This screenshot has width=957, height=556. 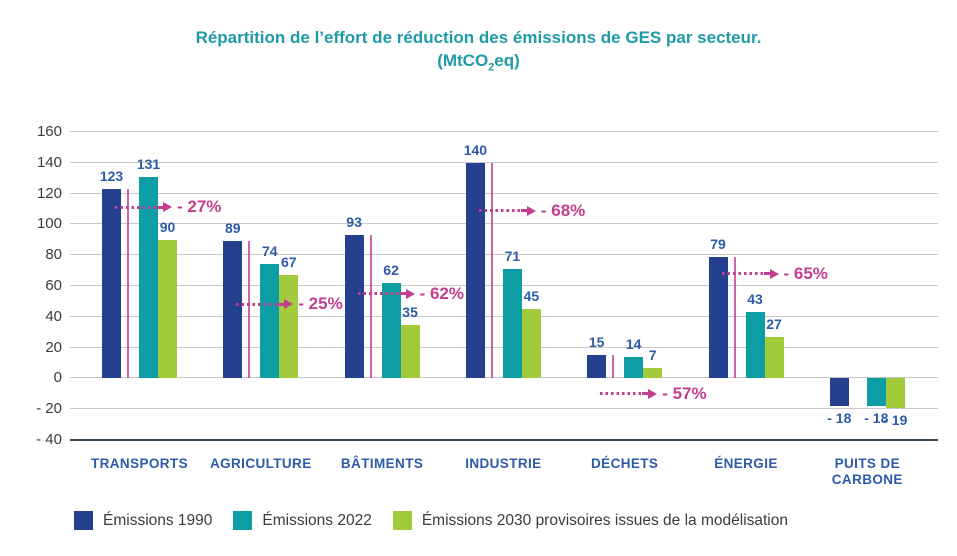 What do you see at coordinates (289, 262) in the screenshot?
I see `bar-value-label: 67` at bounding box center [289, 262].